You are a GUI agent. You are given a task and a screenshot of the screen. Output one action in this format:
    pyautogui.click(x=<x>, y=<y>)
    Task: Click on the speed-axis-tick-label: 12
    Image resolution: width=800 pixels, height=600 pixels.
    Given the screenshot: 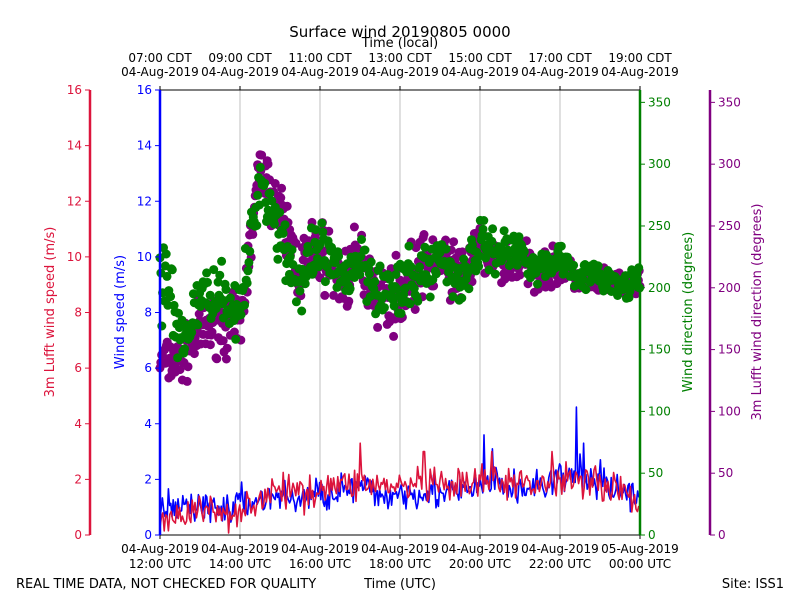 What is the action you would take?
    pyautogui.click(x=144, y=201)
    